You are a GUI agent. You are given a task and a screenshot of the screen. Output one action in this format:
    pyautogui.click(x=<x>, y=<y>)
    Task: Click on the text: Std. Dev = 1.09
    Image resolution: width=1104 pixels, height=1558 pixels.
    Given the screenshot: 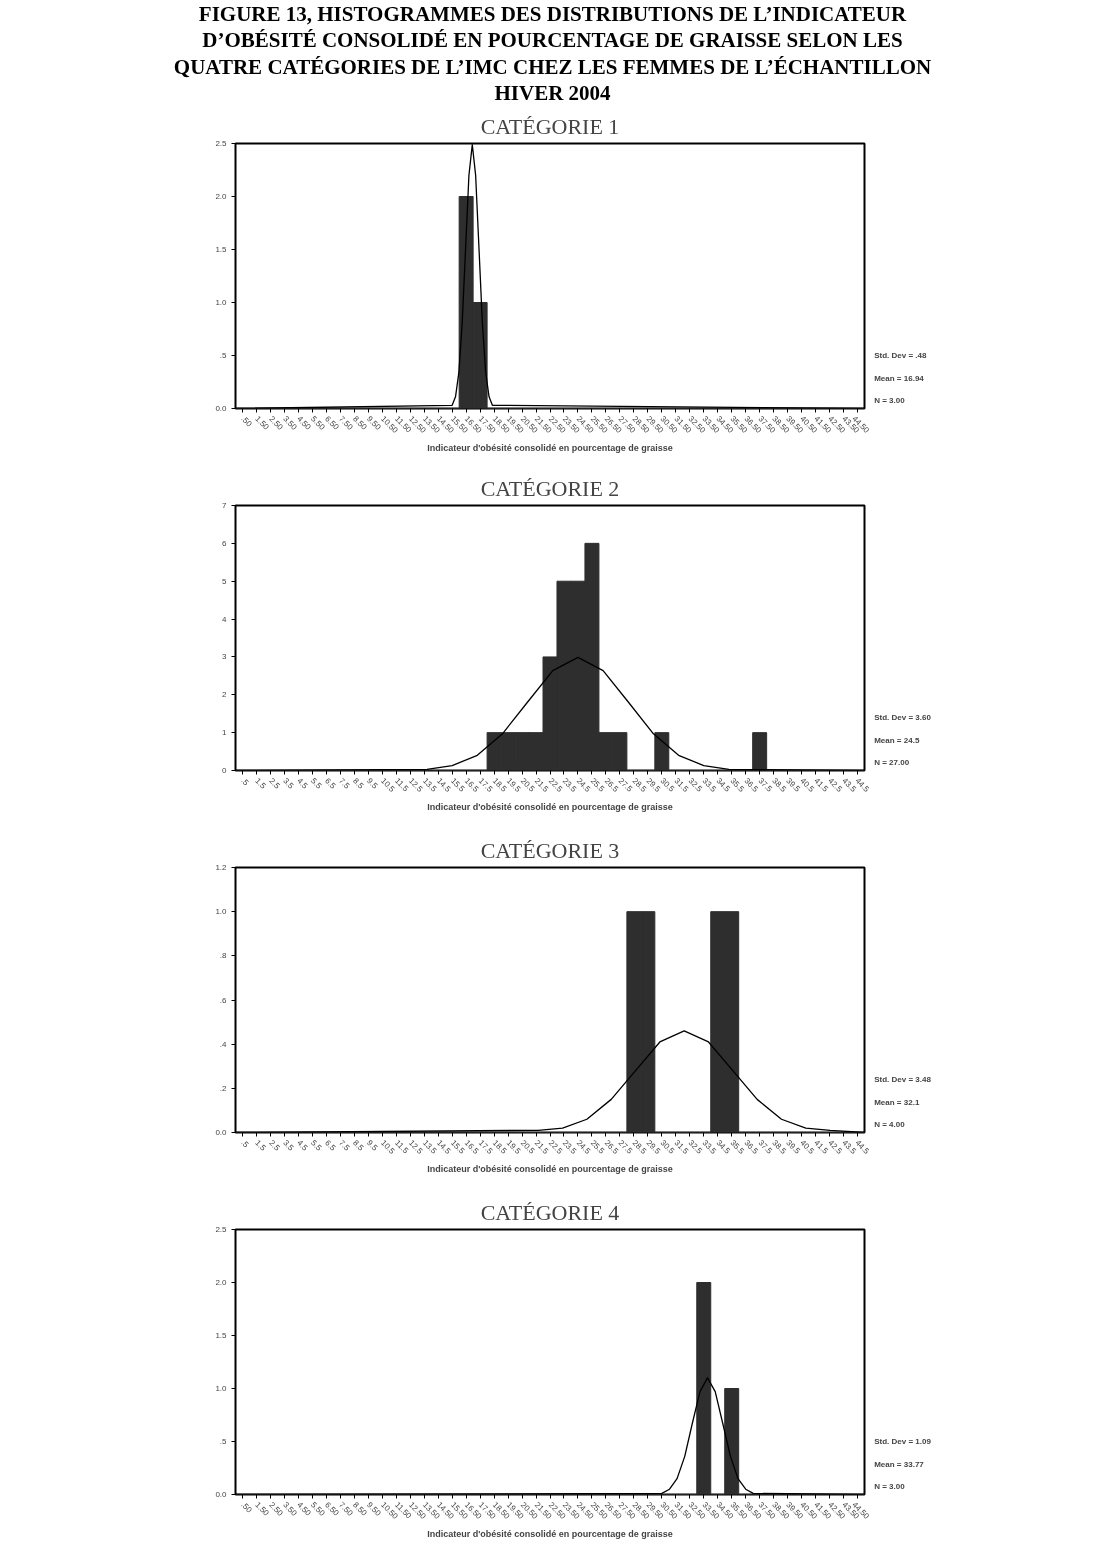 What is the action you would take?
    pyautogui.click(x=903, y=1441)
    